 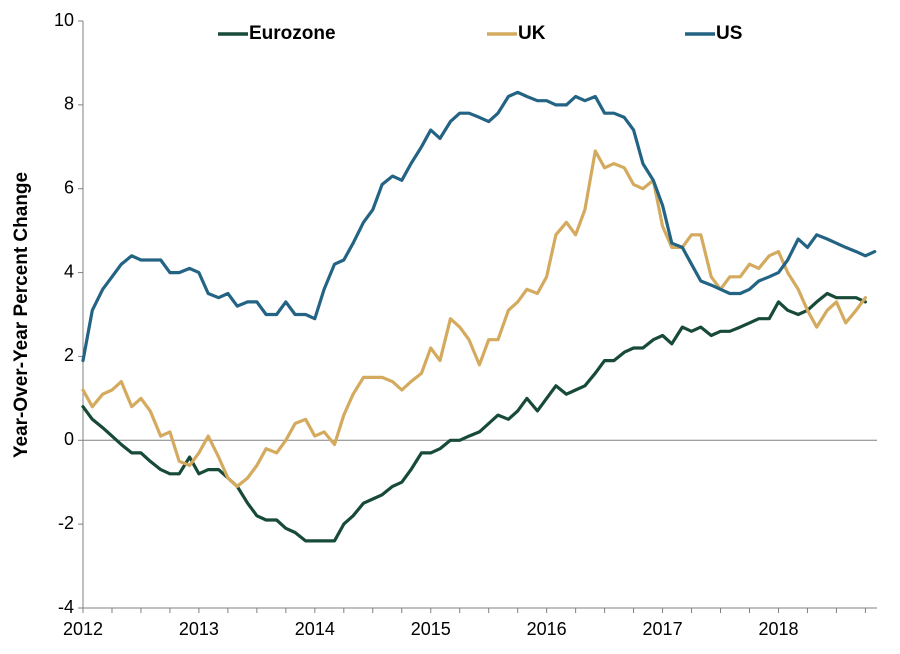 What do you see at coordinates (729, 33) in the screenshot?
I see `legend-label-us: US` at bounding box center [729, 33].